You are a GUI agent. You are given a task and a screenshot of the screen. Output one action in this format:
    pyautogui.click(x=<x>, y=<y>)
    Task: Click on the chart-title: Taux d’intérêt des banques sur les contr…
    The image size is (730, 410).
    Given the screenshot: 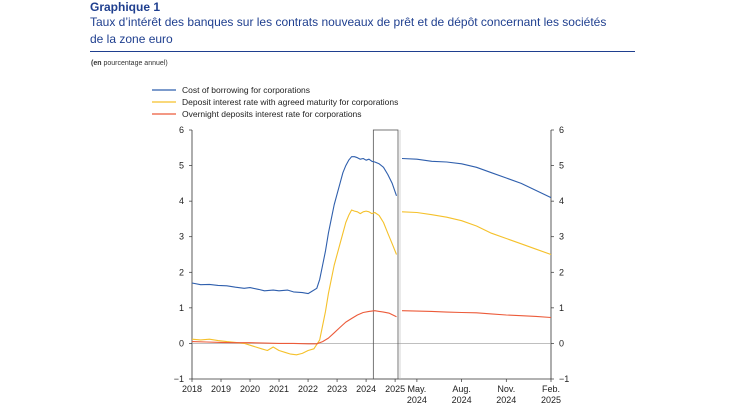 What is the action you would take?
    pyautogui.click(x=348, y=30)
    